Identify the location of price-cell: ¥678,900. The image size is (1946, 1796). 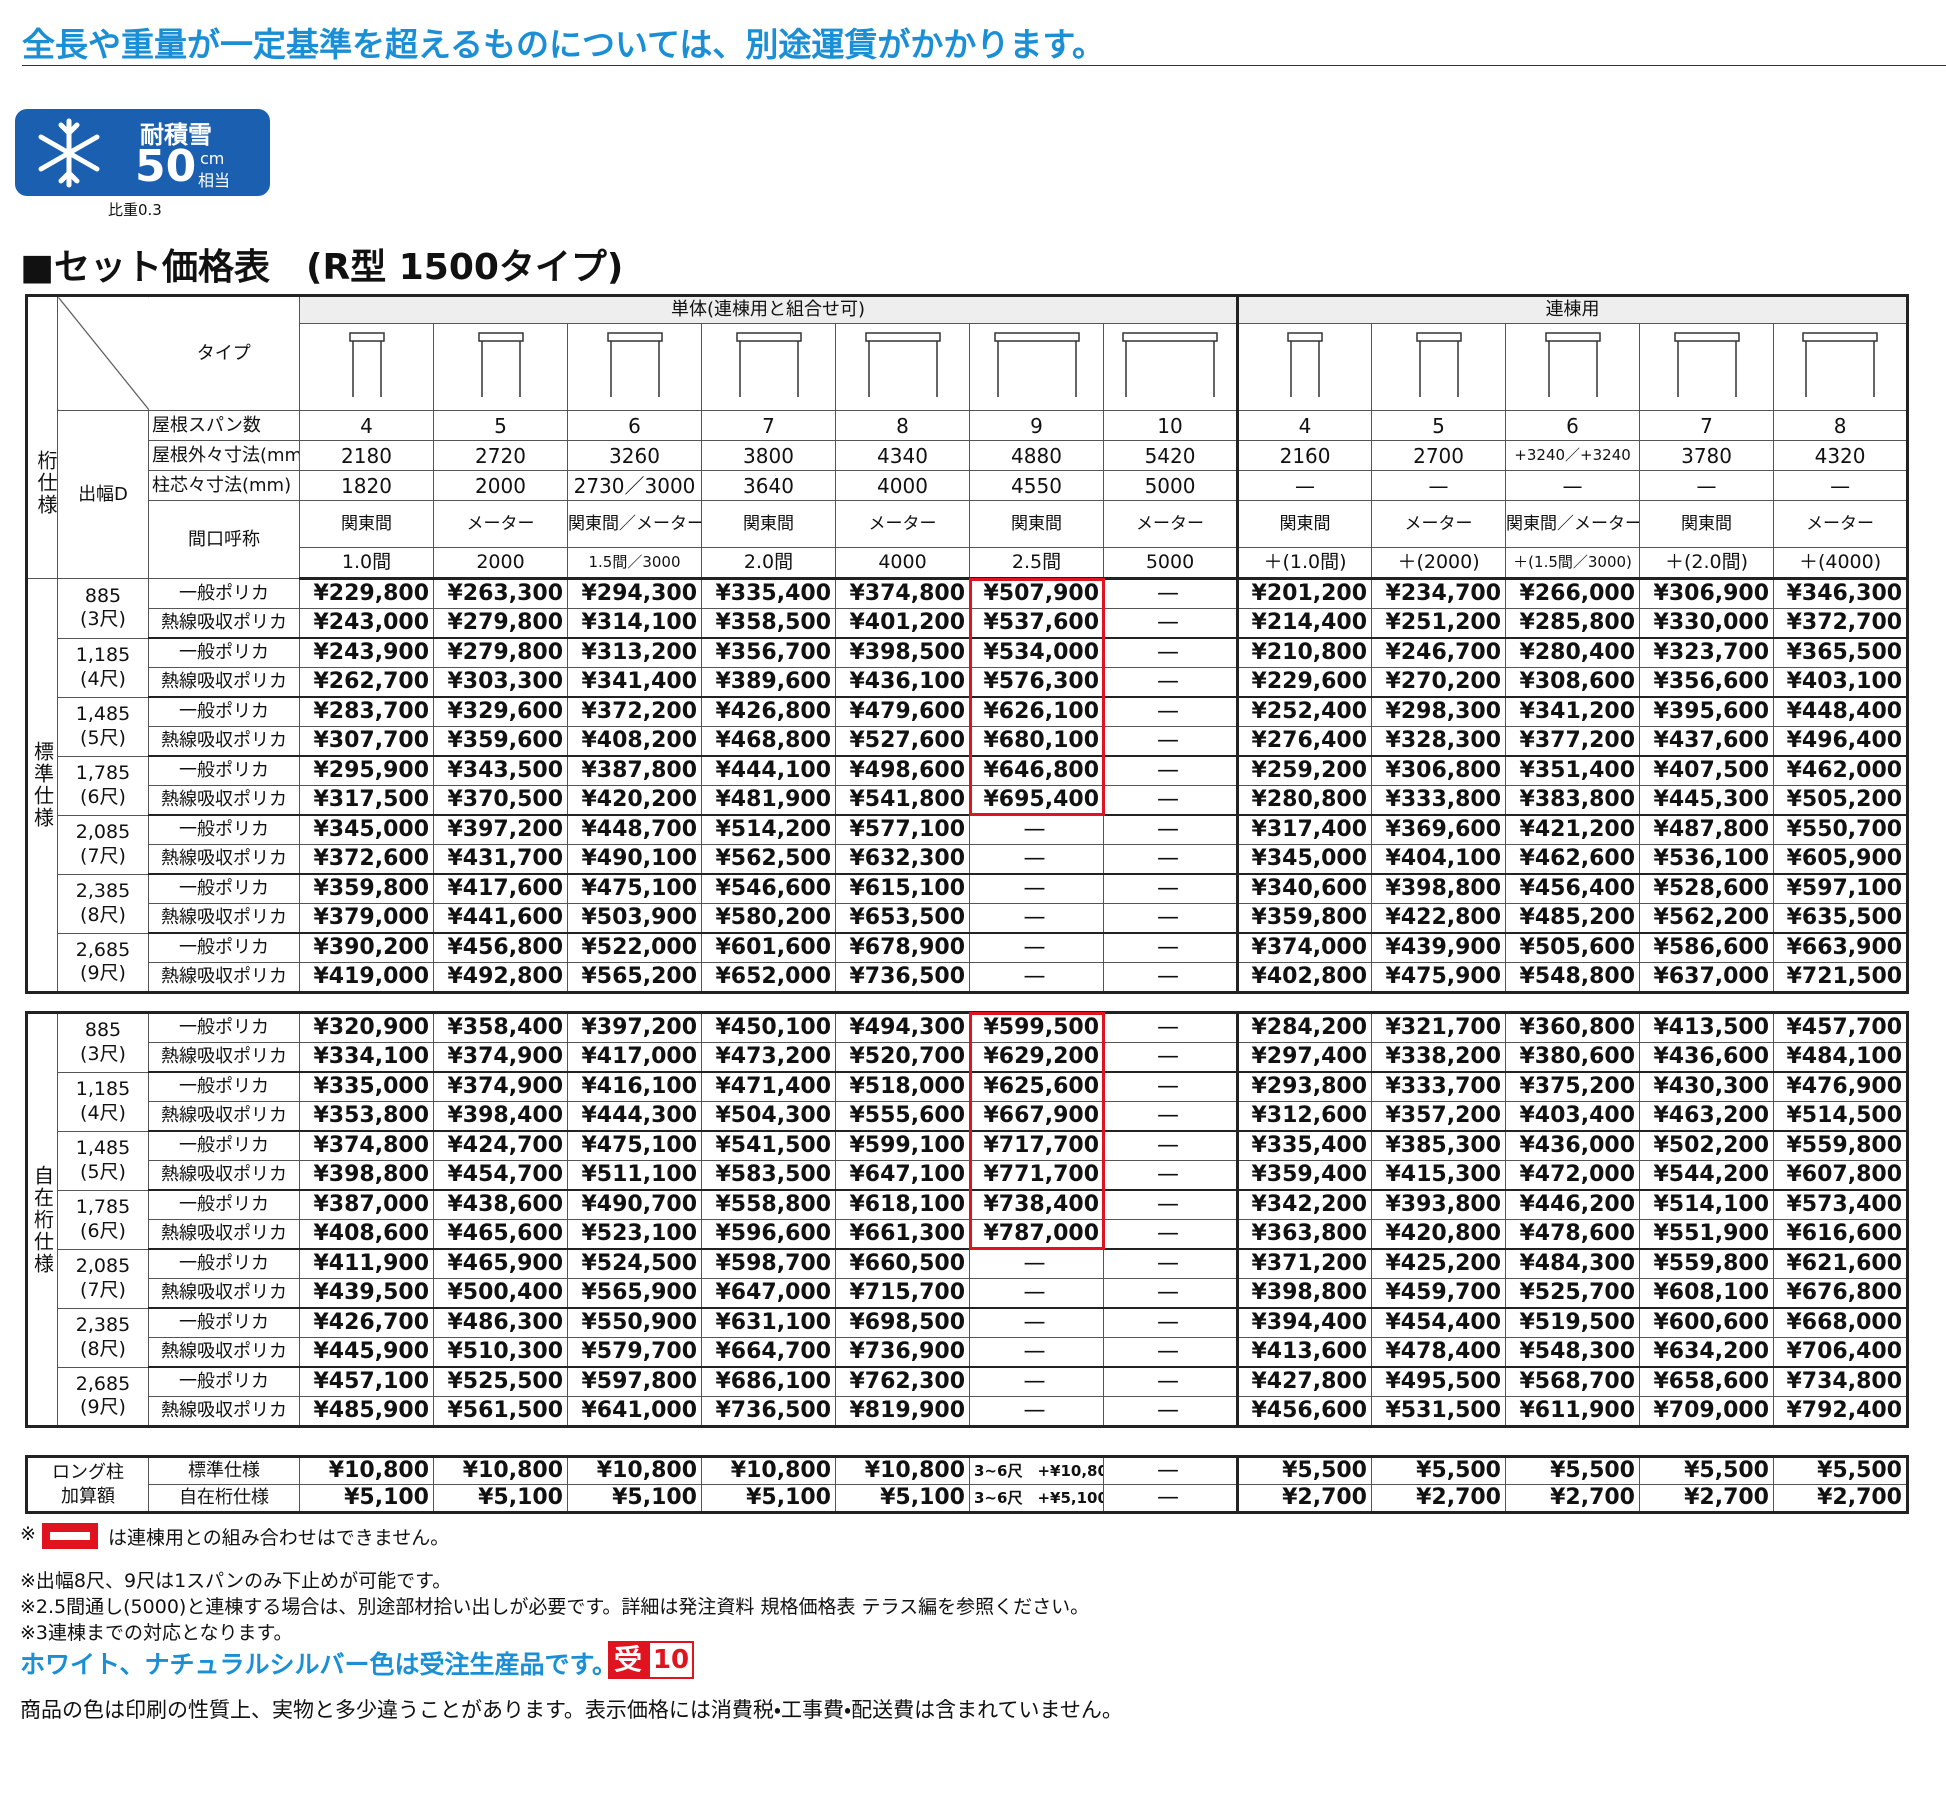
(902, 947).